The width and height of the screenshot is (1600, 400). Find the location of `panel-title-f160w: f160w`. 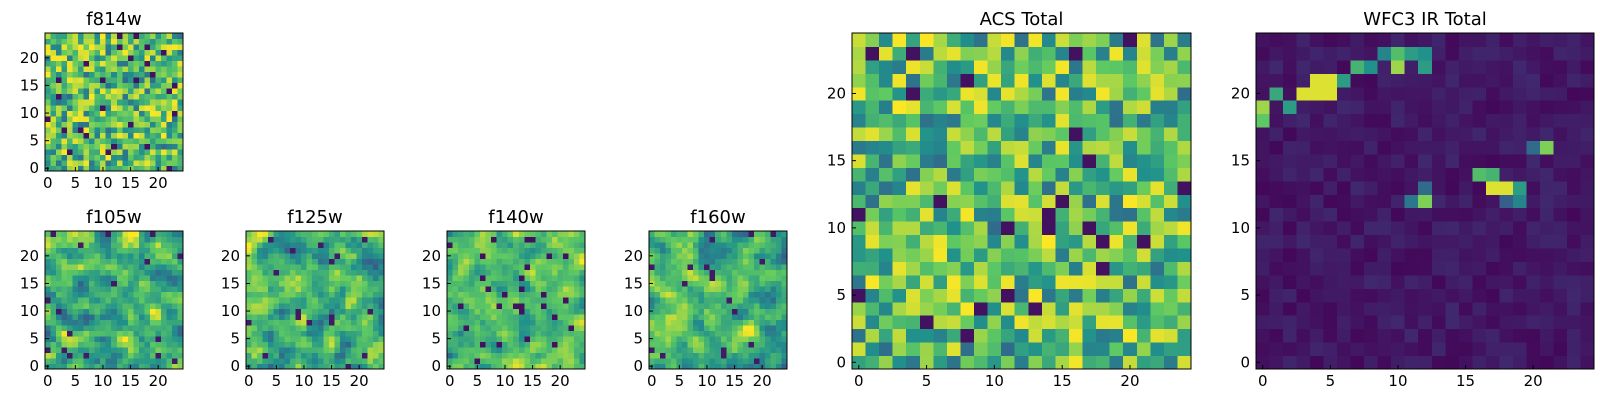

panel-title-f160w: f160w is located at coordinates (717, 217).